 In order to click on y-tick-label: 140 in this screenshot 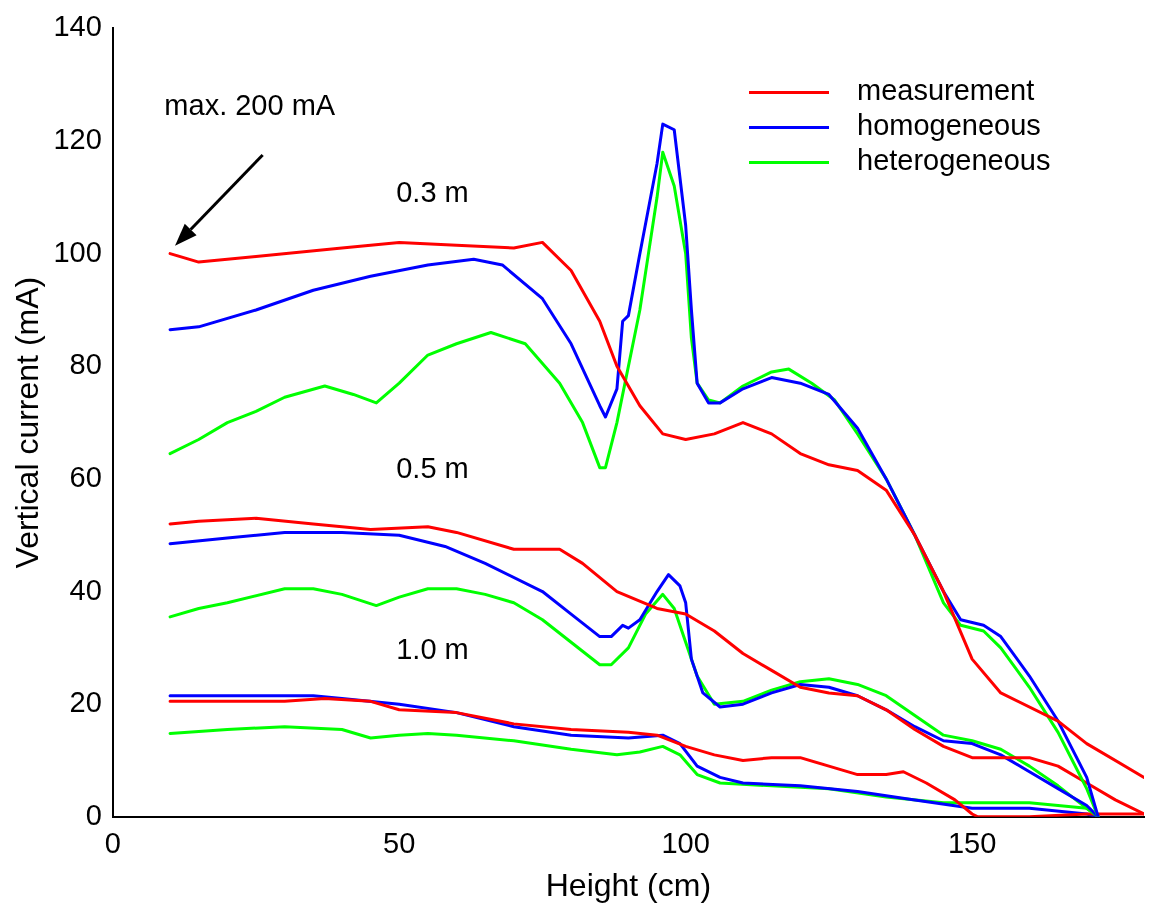, I will do `click(77, 26)`.